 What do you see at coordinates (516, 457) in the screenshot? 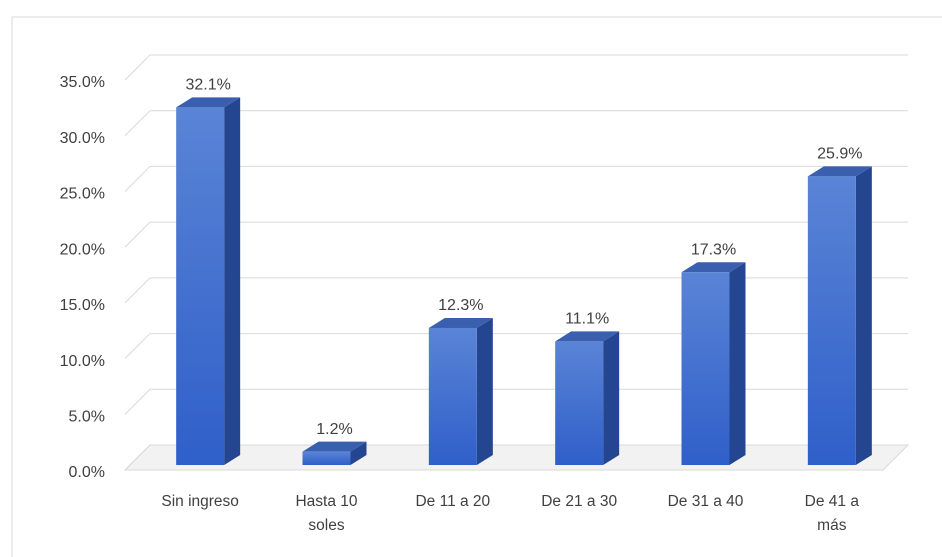
I see `floor` at bounding box center [516, 457].